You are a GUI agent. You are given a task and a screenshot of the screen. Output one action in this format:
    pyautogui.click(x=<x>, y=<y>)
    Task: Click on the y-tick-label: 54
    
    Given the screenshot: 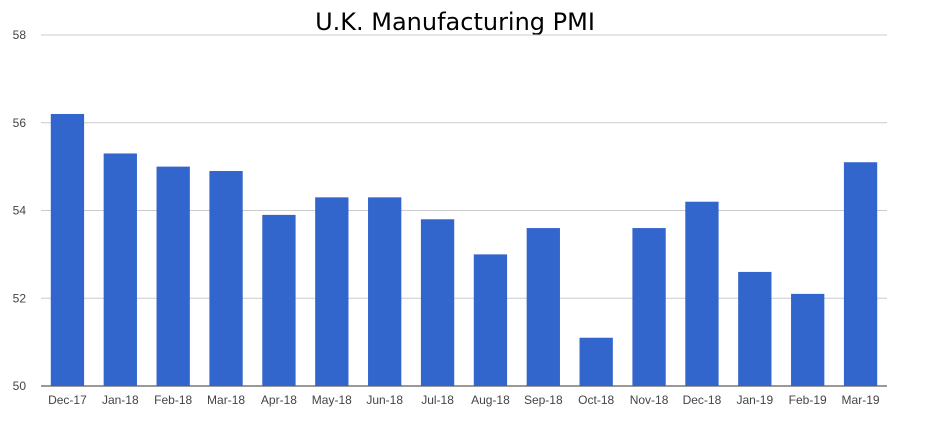 What is the action you would take?
    pyautogui.click(x=20, y=211)
    